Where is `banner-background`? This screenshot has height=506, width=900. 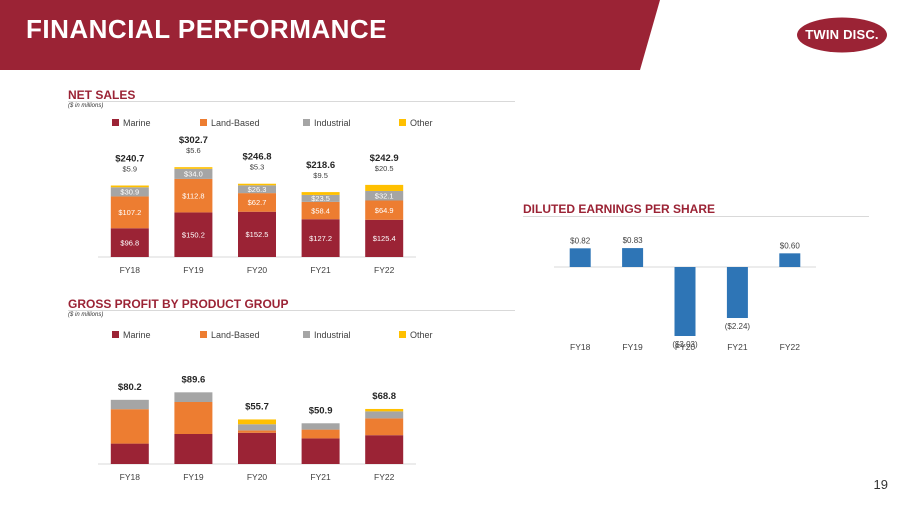
banner-background is located at coordinates (330, 35).